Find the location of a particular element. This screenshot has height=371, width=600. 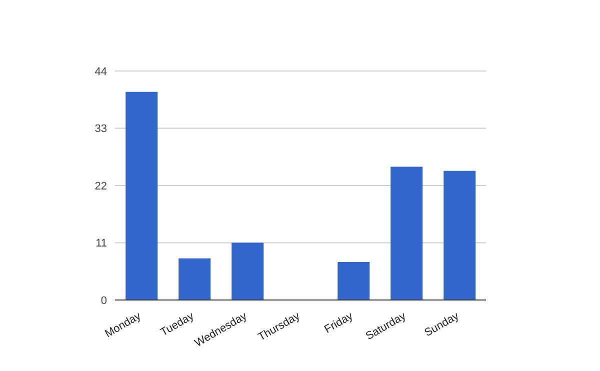

y-tick-label: 0 is located at coordinates (103, 300).